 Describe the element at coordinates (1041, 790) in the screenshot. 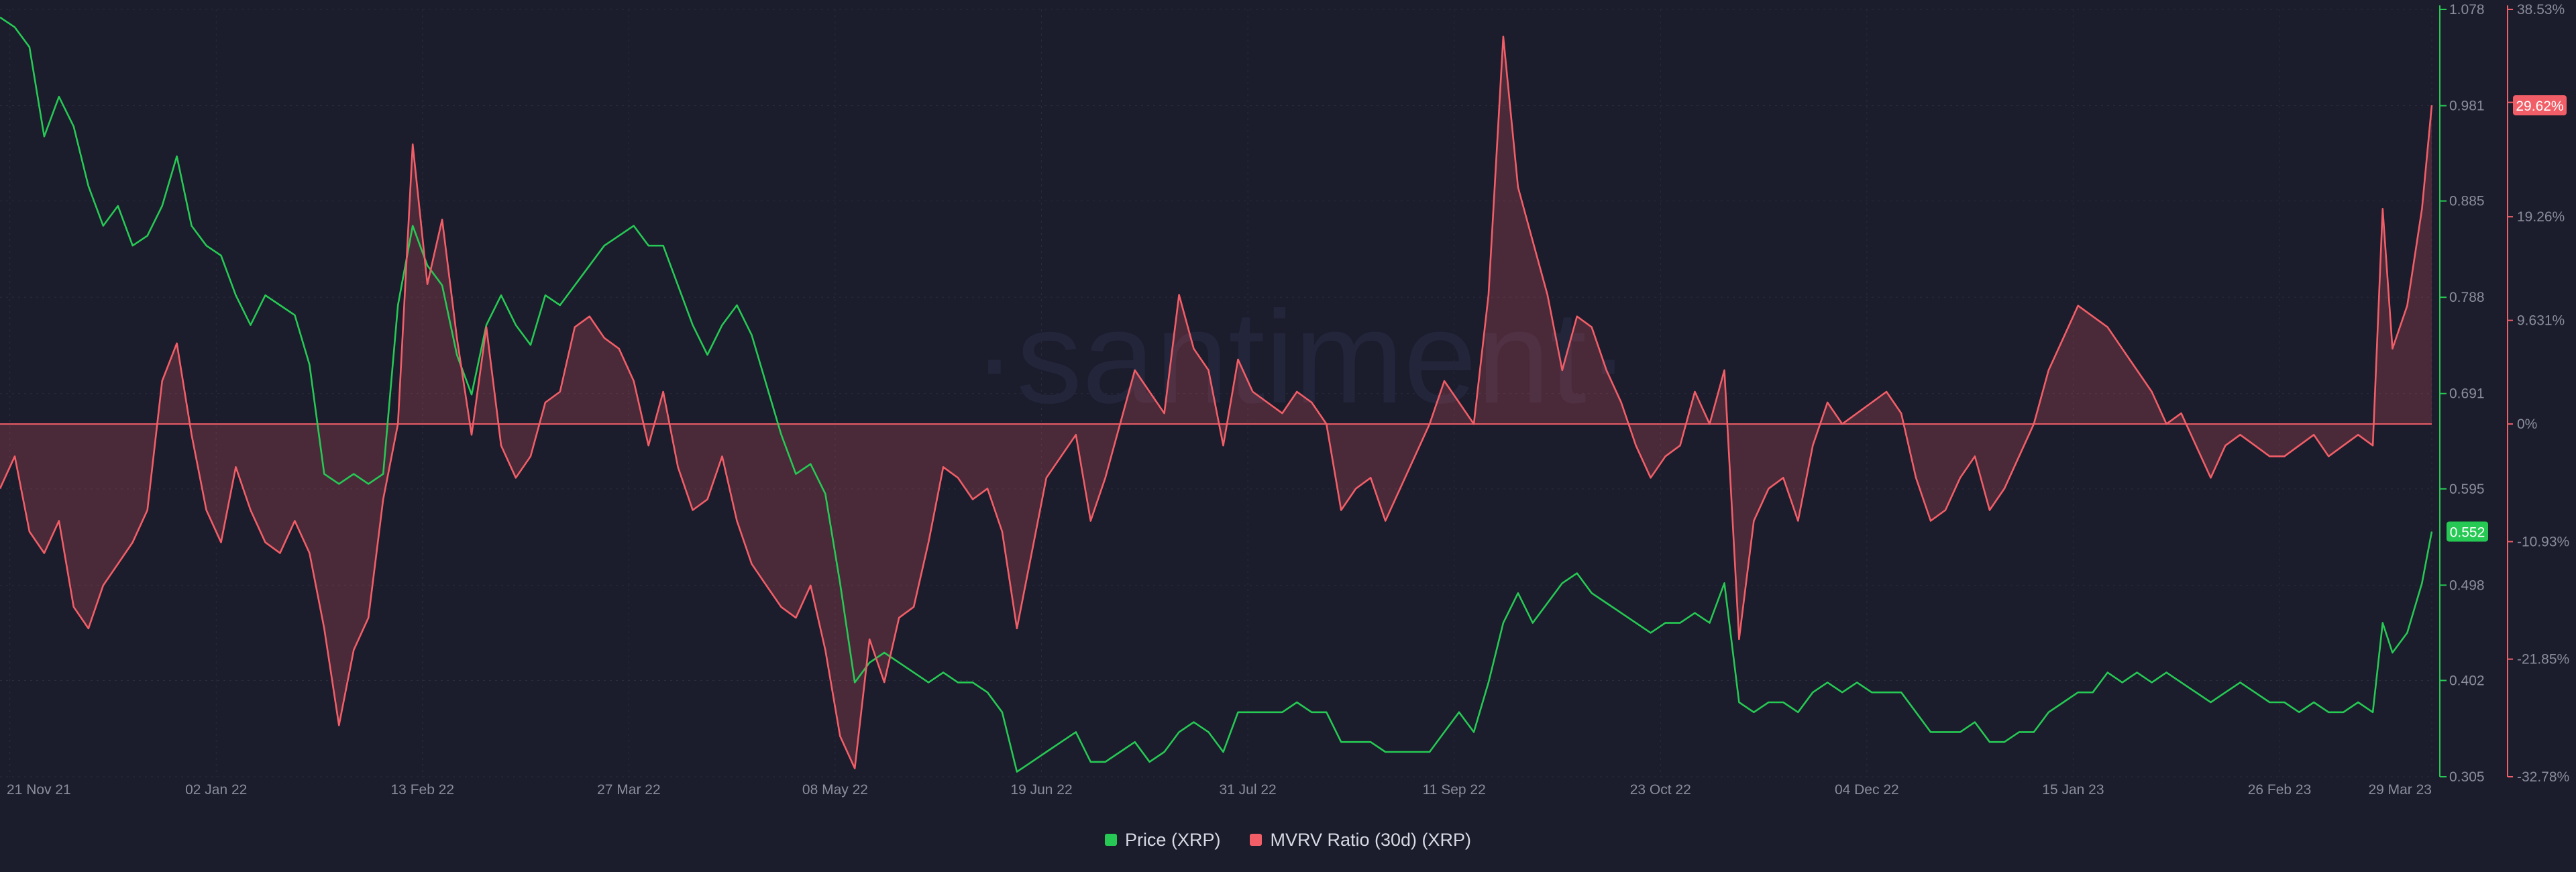

I see `x-tick-label: 19 Jun 22` at that location.